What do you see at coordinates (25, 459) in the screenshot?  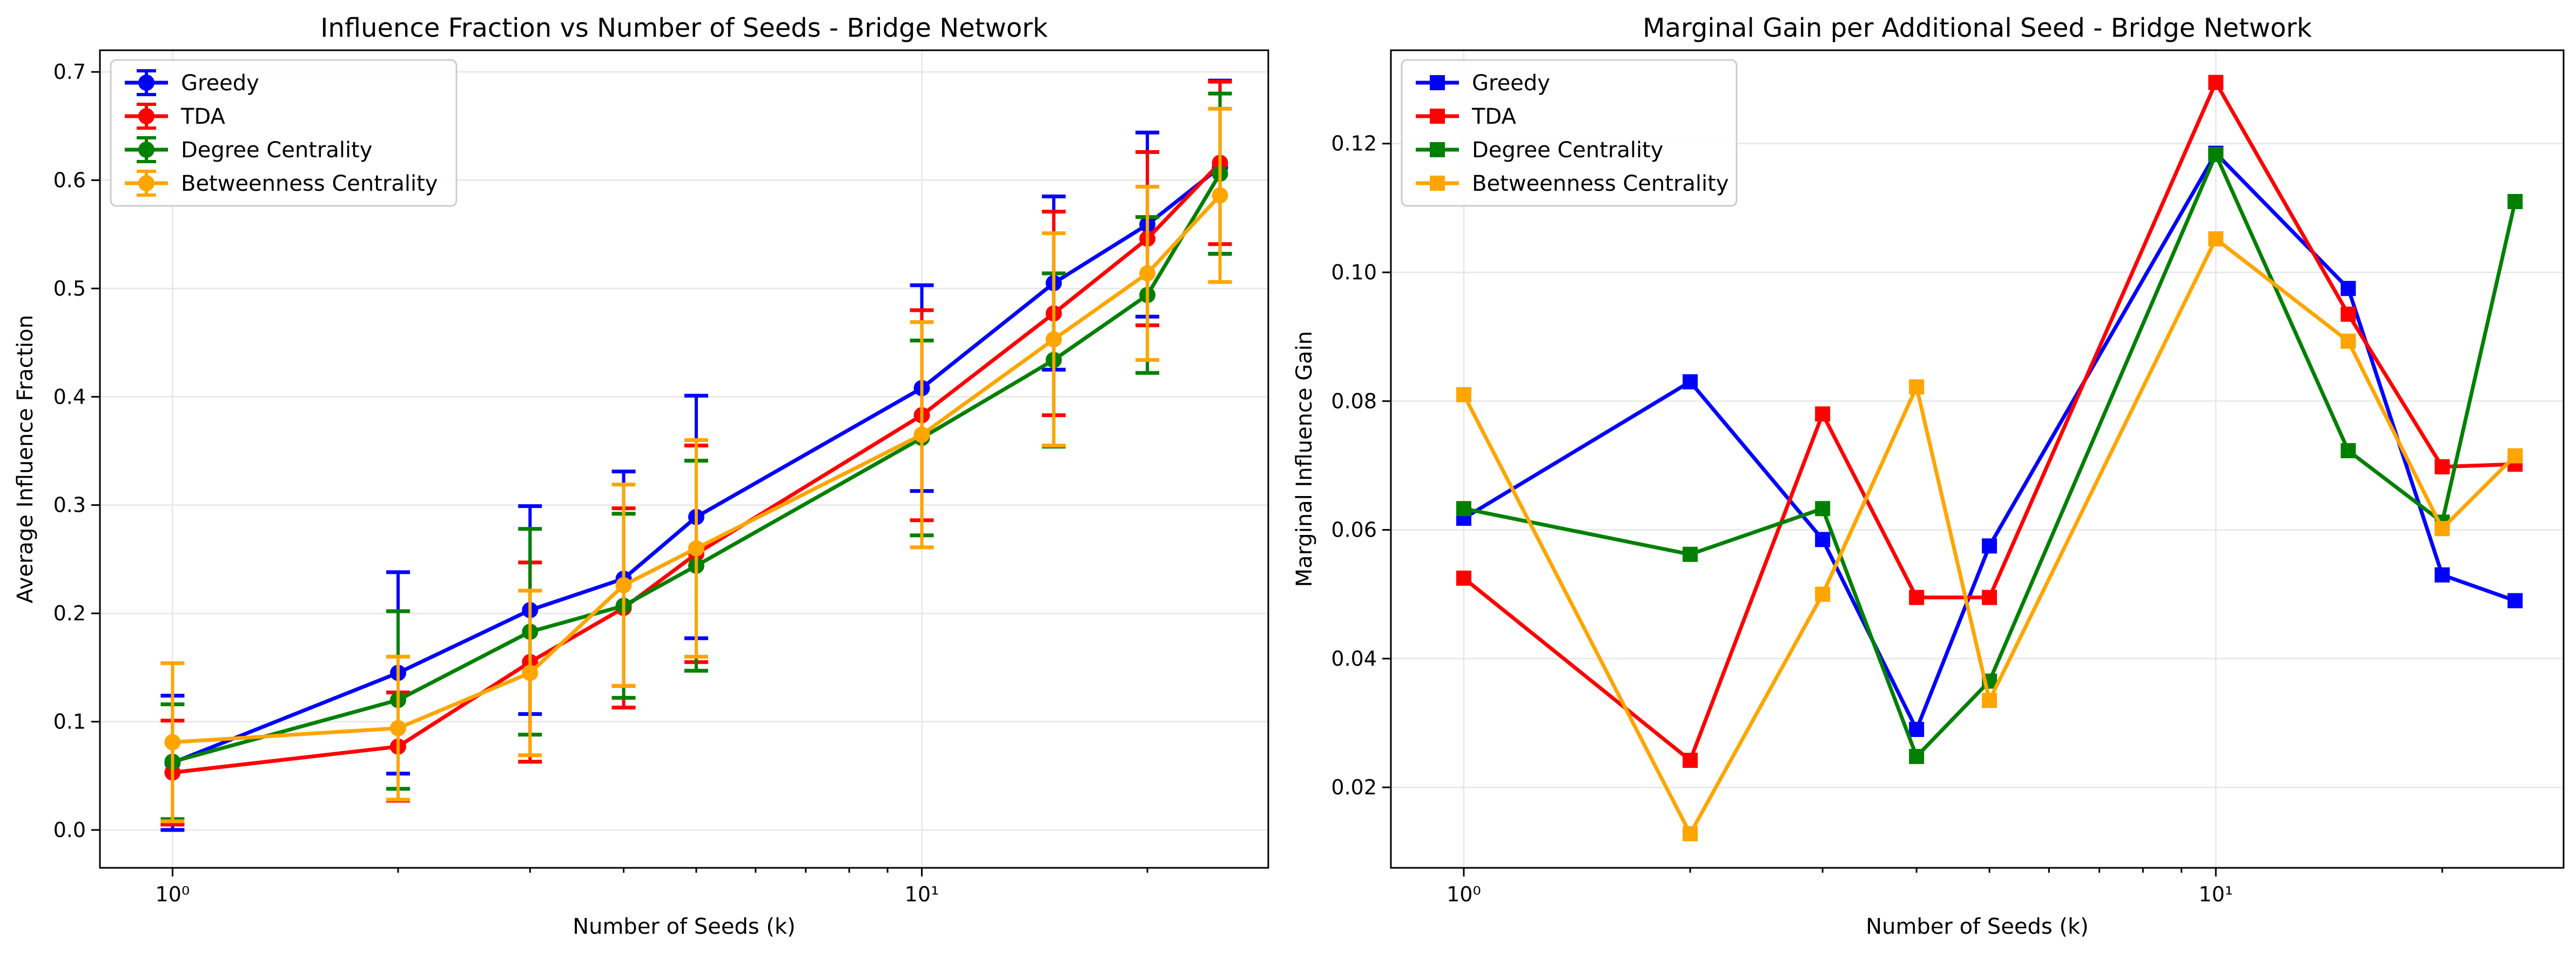 I see `y-axis-label: Average Influence Fraction` at bounding box center [25, 459].